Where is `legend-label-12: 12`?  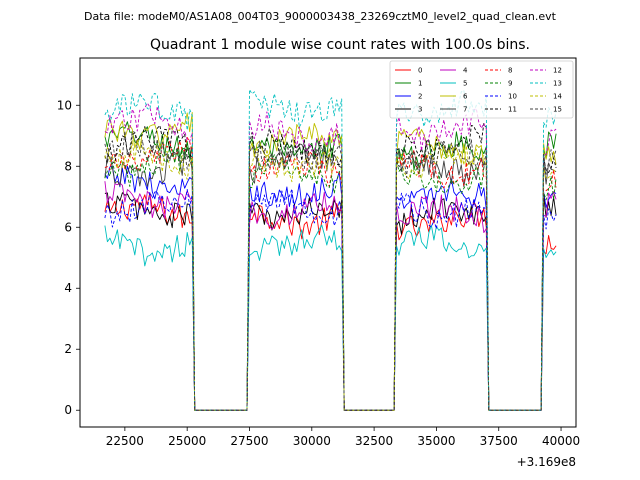
legend-label-12: 12 is located at coordinates (557, 71).